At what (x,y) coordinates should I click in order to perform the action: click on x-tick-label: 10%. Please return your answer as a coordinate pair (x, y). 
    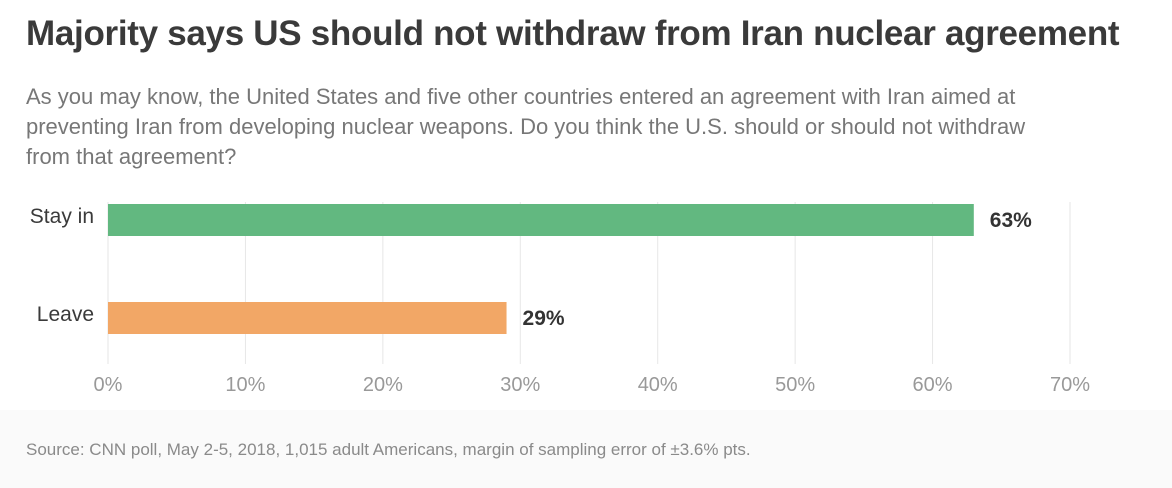
    Looking at the image, I should click on (245, 385).